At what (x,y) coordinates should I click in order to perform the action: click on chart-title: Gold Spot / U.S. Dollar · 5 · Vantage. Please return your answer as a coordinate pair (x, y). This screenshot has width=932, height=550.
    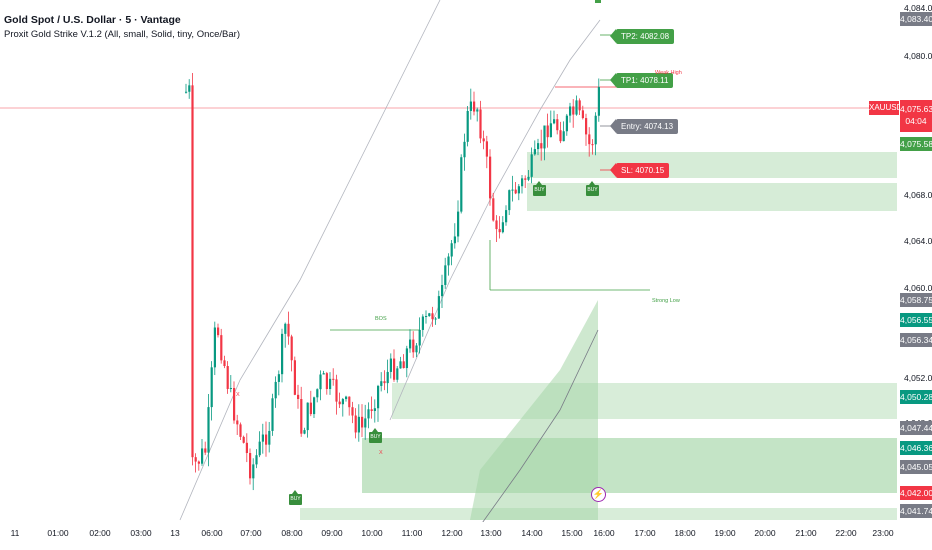
    Looking at the image, I should click on (92, 20).